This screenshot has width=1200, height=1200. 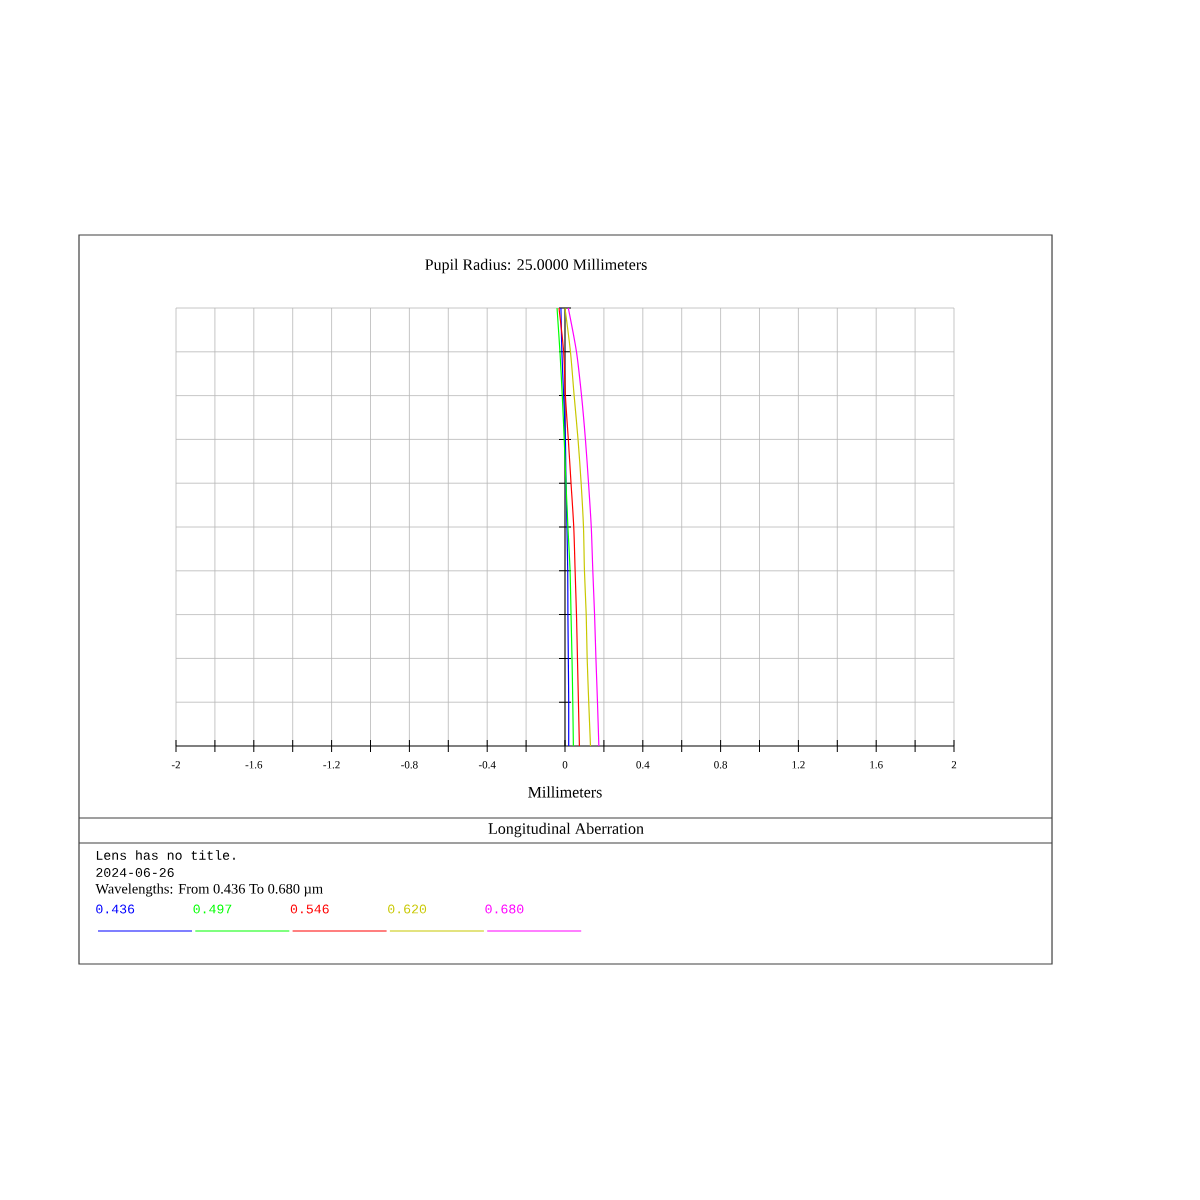 What do you see at coordinates (254, 765) in the screenshot?
I see `x-tick-label: -1.6` at bounding box center [254, 765].